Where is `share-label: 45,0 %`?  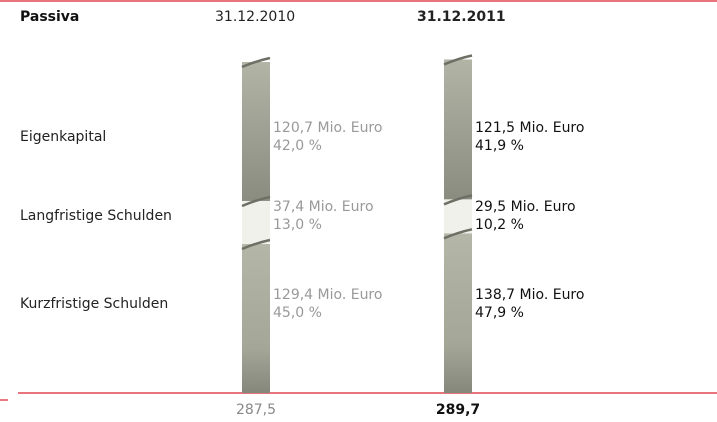
share-label: 45,0 % is located at coordinates (297, 313).